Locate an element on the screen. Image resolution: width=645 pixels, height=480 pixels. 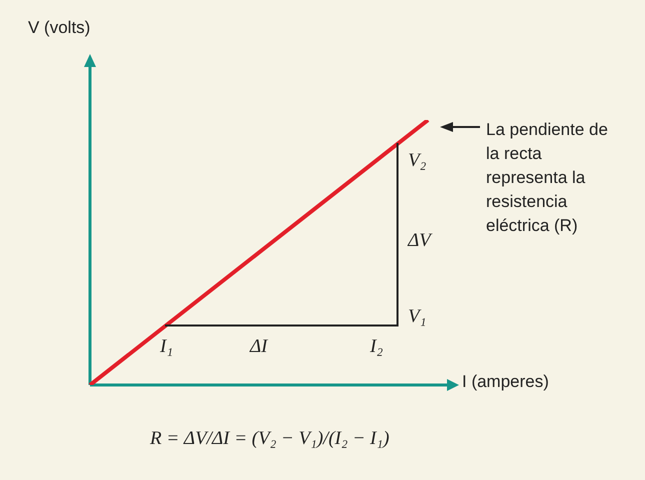
annotation: ΔV is located at coordinates (419, 241).